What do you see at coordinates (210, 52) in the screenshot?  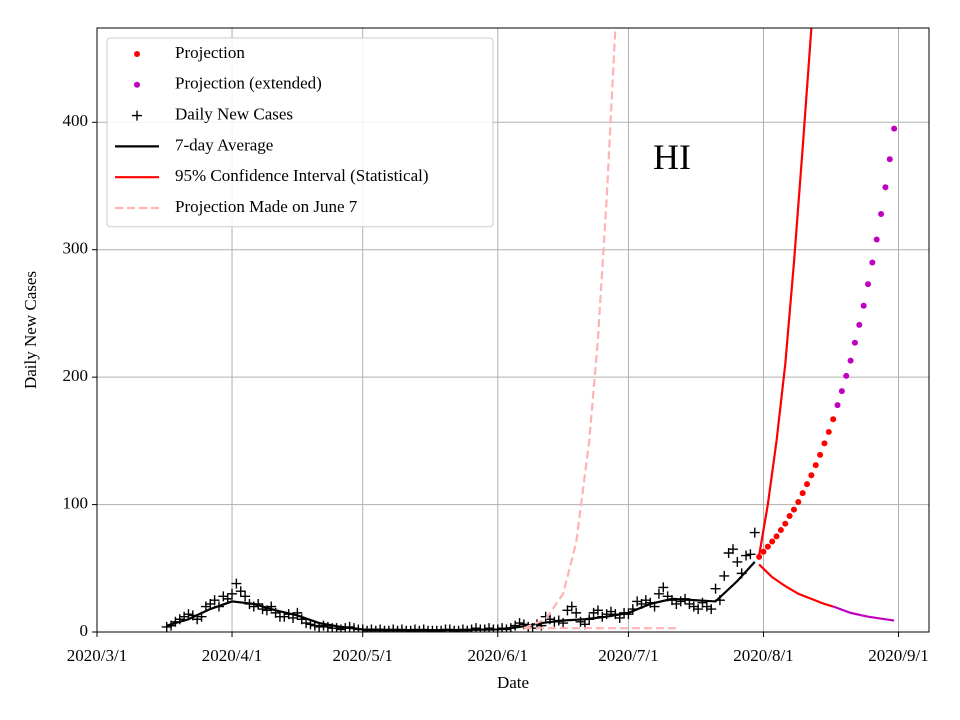 I see `legend-label: Projection` at bounding box center [210, 52].